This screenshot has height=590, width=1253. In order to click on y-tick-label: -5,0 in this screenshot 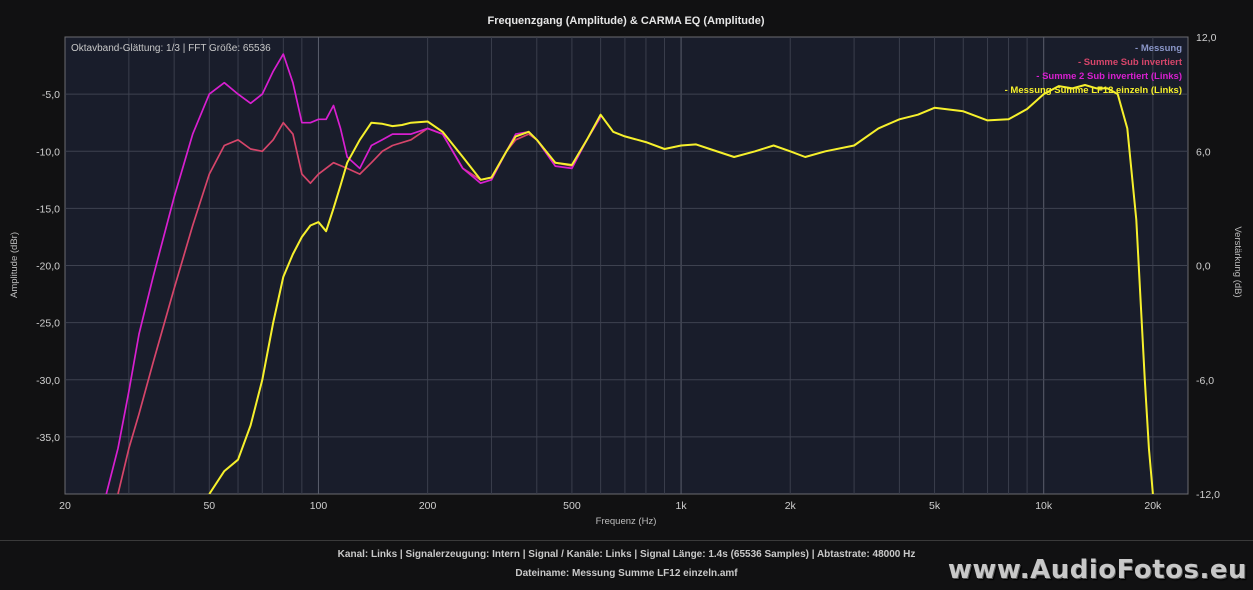, I will do `click(51, 95)`.